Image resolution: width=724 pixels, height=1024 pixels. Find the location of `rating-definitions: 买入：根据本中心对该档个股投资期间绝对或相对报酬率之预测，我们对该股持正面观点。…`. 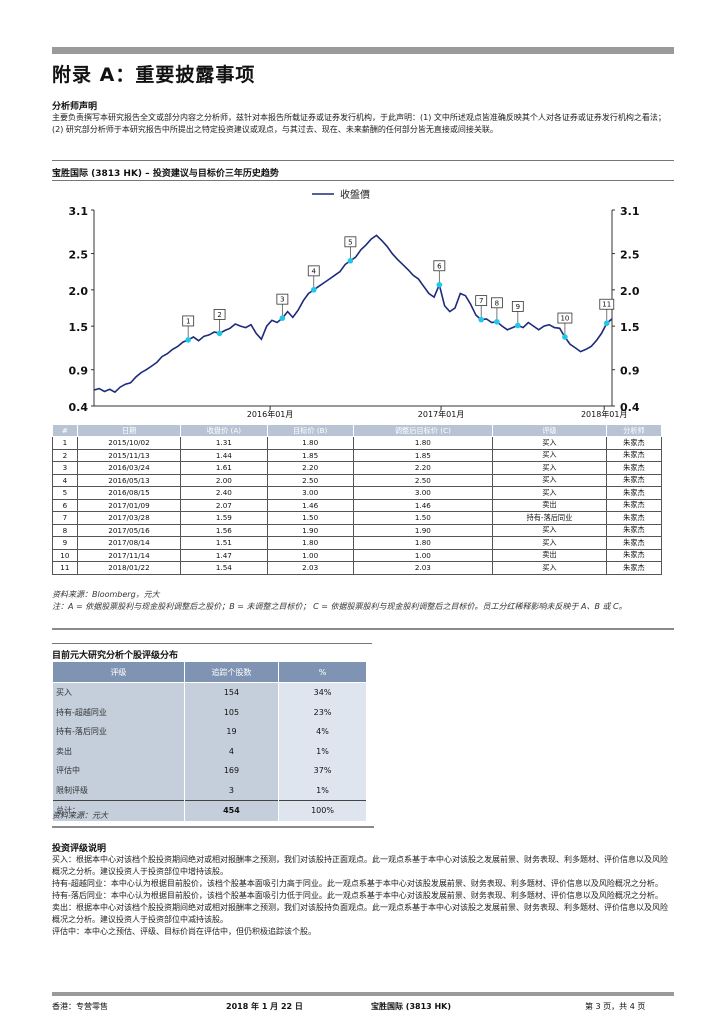

rating-definitions: 买入：根据本中心对该档个股投资期间绝对或相对报酬率之预测，我们对该股持正面观点。… is located at coordinates (363, 896).